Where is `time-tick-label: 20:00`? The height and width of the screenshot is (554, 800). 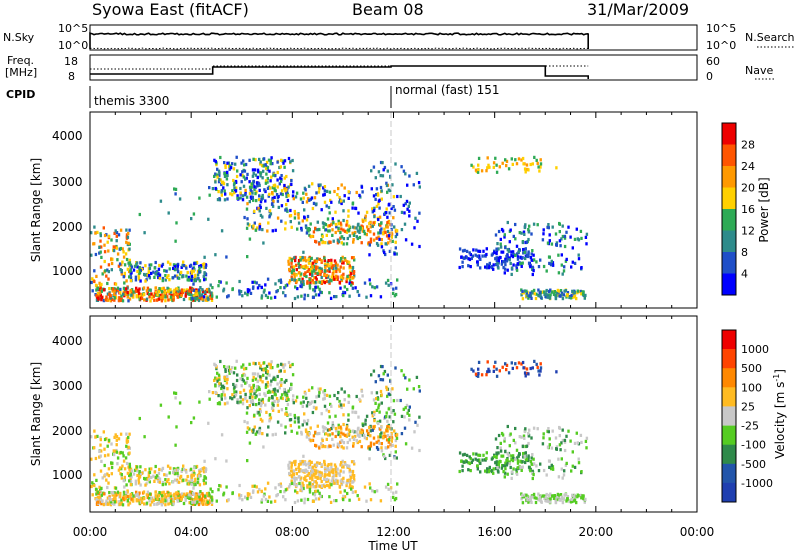 time-tick-label: 20:00 is located at coordinates (596, 532).